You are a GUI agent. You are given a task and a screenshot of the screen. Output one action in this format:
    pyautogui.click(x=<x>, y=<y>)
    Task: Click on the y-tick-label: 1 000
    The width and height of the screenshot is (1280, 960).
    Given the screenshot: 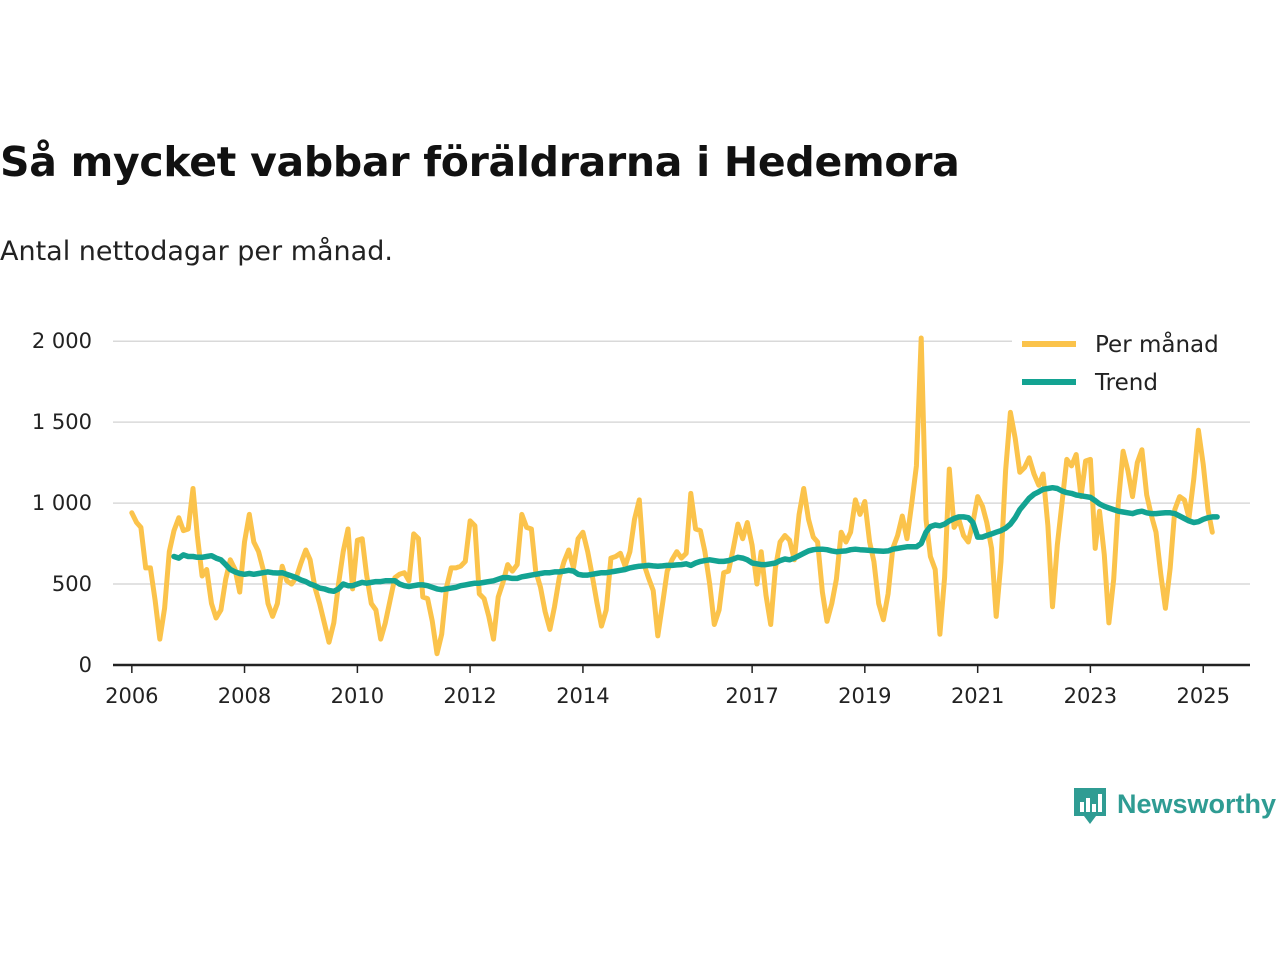 What is the action you would take?
    pyautogui.click(x=62, y=503)
    